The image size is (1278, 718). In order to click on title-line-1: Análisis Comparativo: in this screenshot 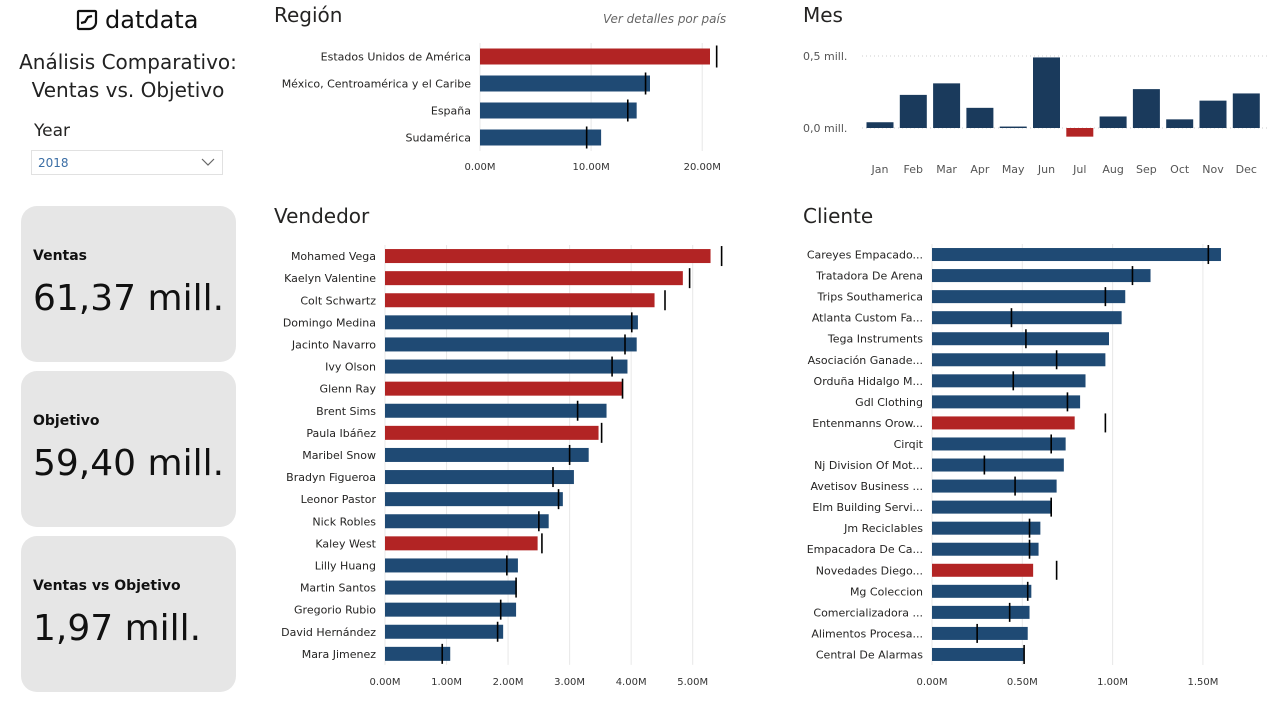, I will do `click(128, 62)`.